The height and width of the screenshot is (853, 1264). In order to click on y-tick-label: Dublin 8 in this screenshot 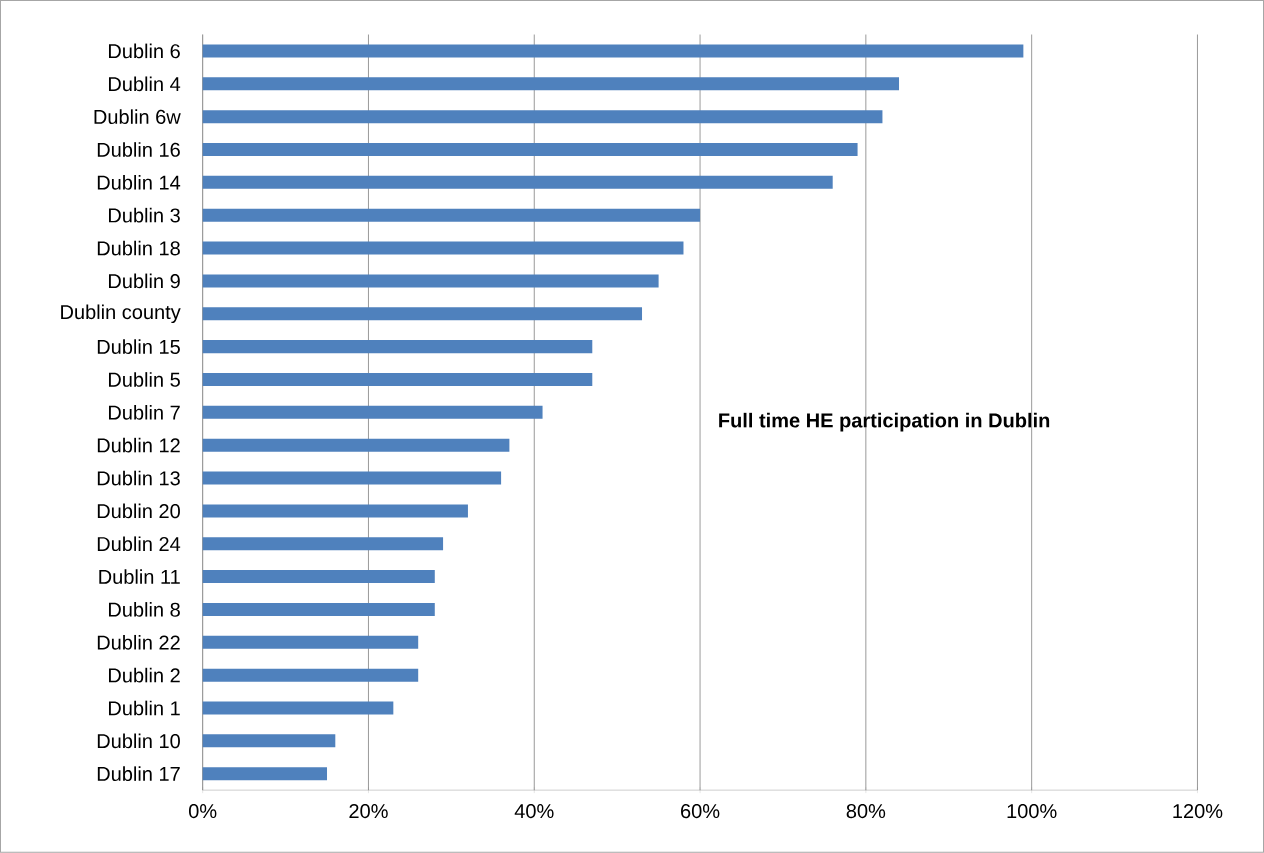, I will do `click(144, 609)`.